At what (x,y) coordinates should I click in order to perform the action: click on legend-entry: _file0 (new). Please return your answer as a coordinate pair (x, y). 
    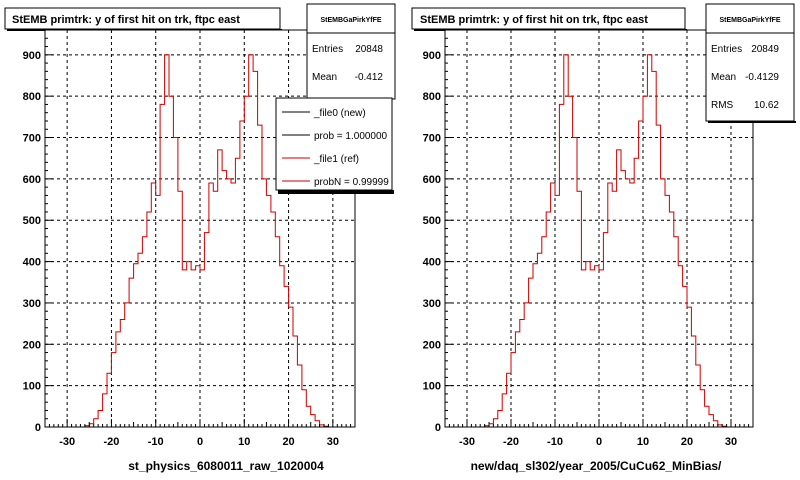
    Looking at the image, I should click on (339, 113).